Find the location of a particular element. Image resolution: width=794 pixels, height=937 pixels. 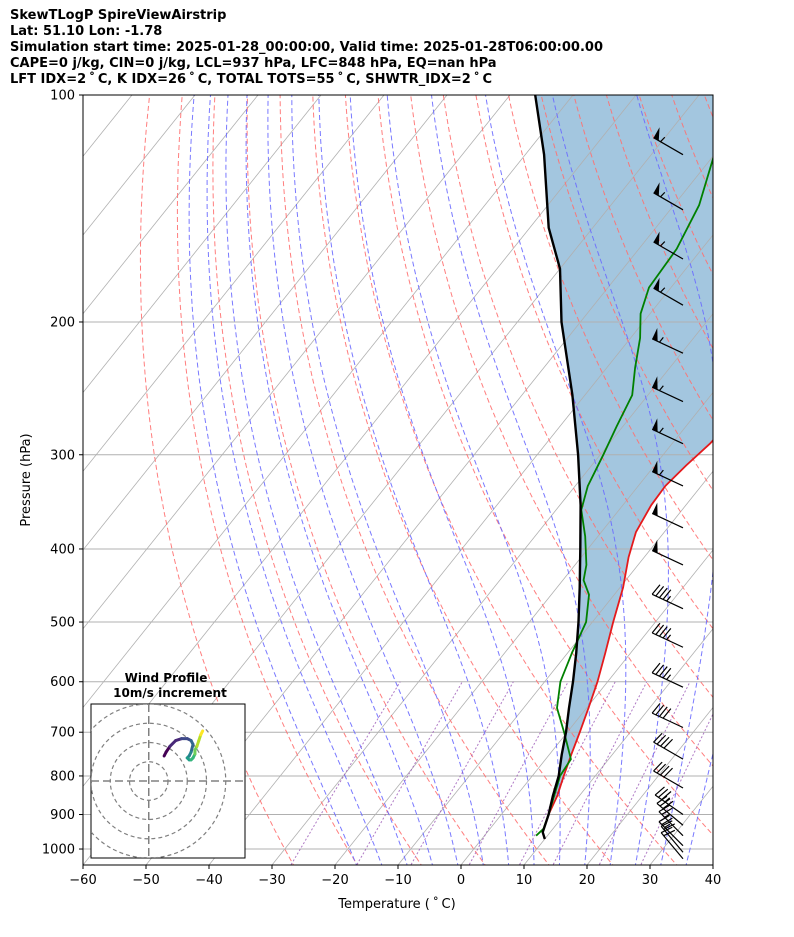

hodograph-title: Wind Profile is located at coordinates (166, 678).